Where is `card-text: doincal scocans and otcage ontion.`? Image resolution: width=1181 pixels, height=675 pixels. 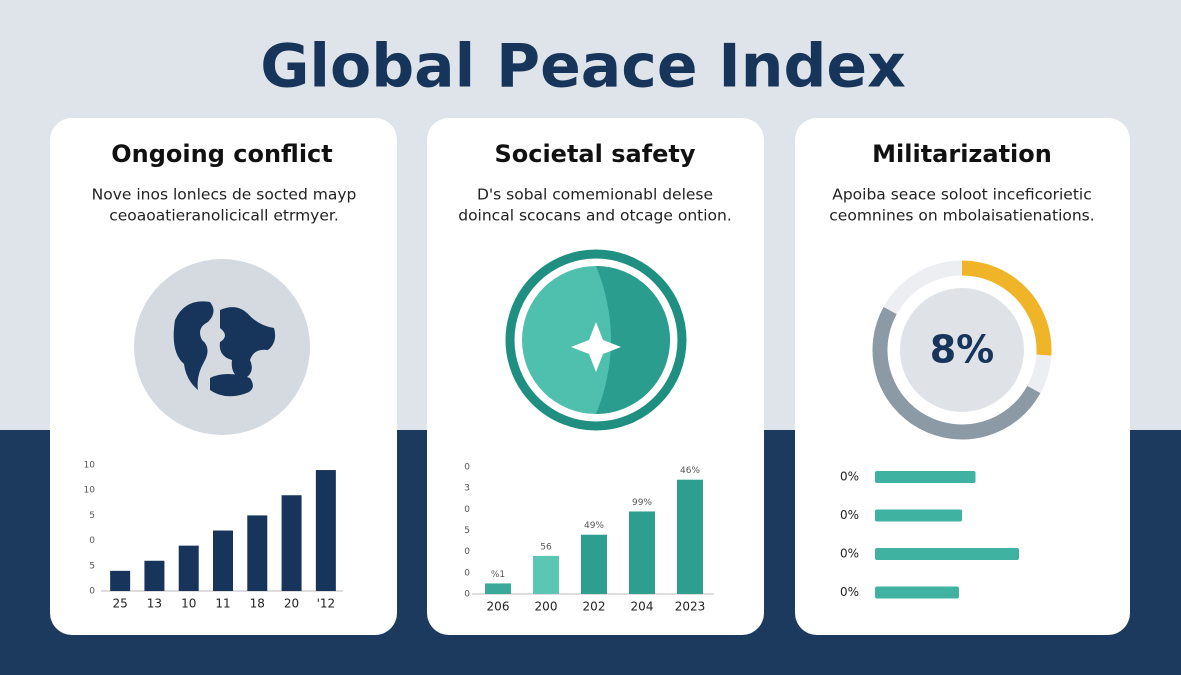 card-text: doincal scocans and otcage ontion. is located at coordinates (595, 216).